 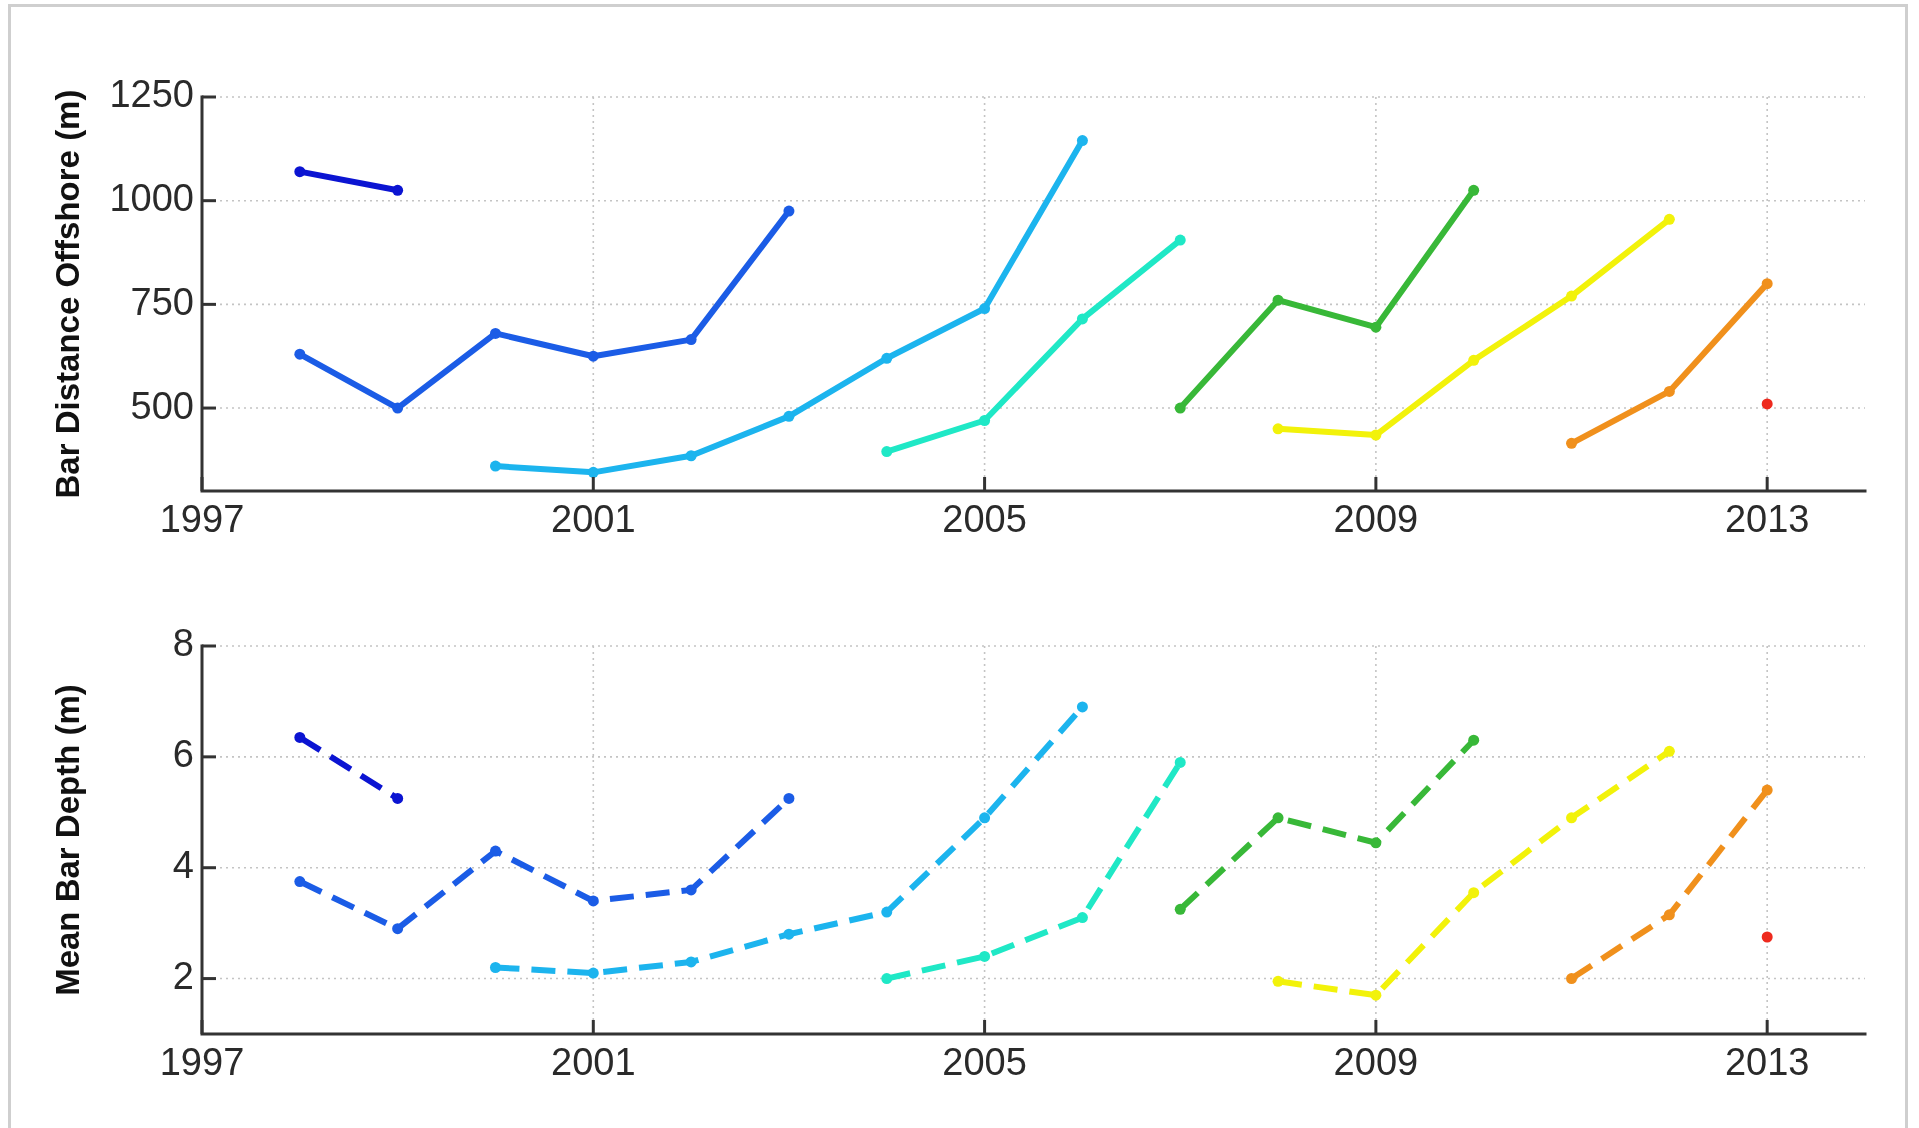 What do you see at coordinates (162, 405) in the screenshot?
I see `y-tick-label: 500` at bounding box center [162, 405].